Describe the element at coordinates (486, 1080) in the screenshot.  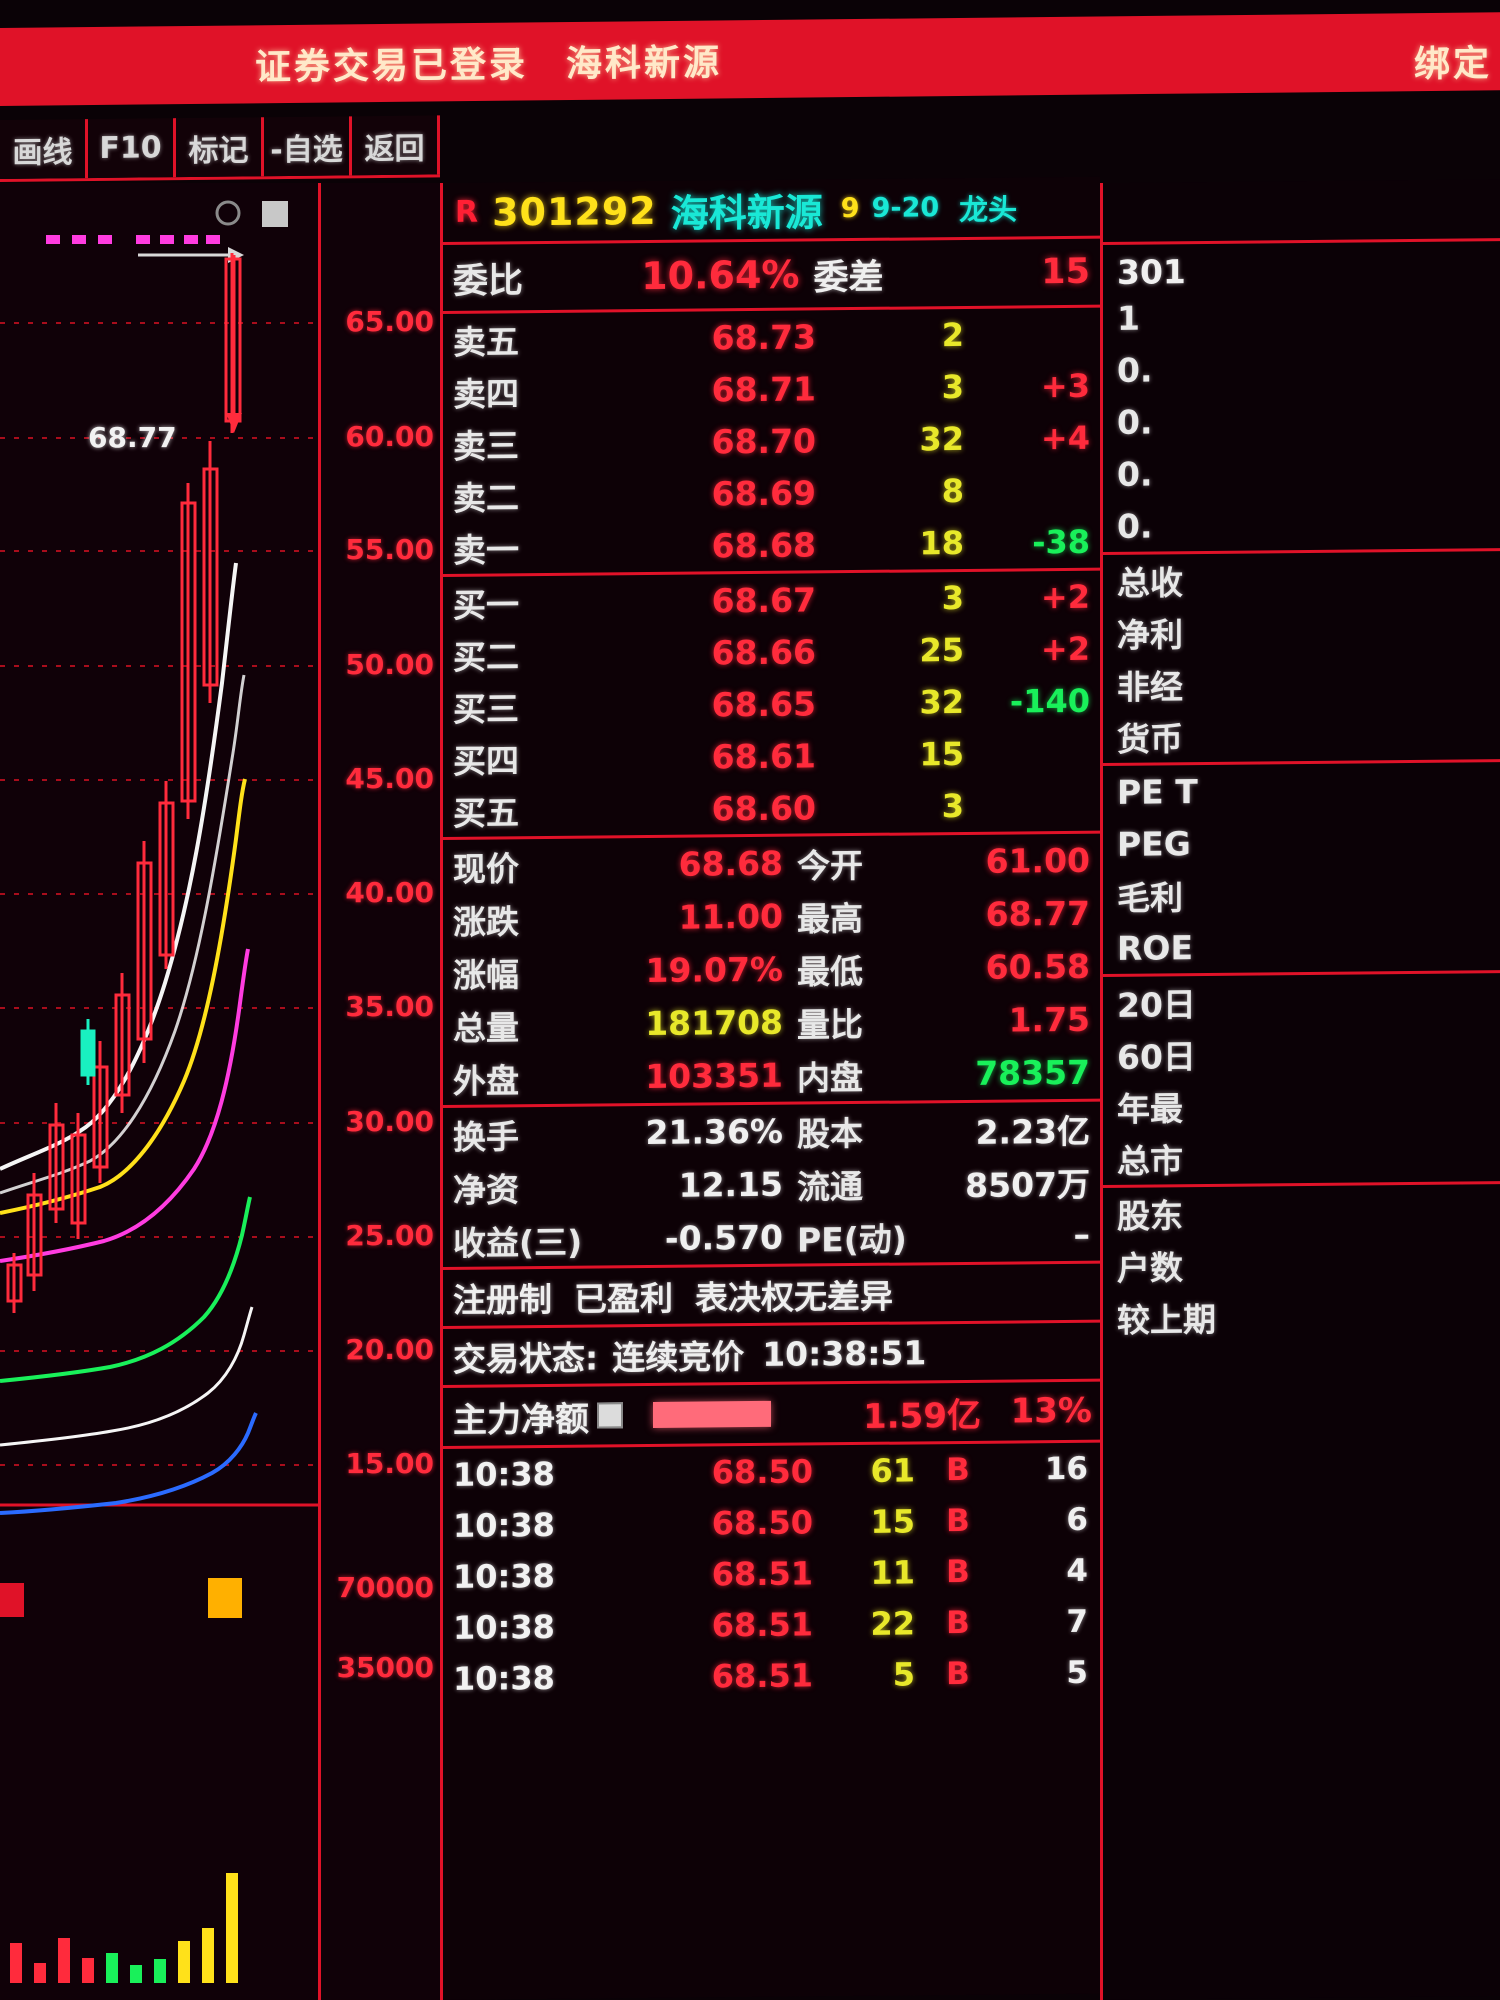
I see `stat-label-outer: 外盘` at that location.